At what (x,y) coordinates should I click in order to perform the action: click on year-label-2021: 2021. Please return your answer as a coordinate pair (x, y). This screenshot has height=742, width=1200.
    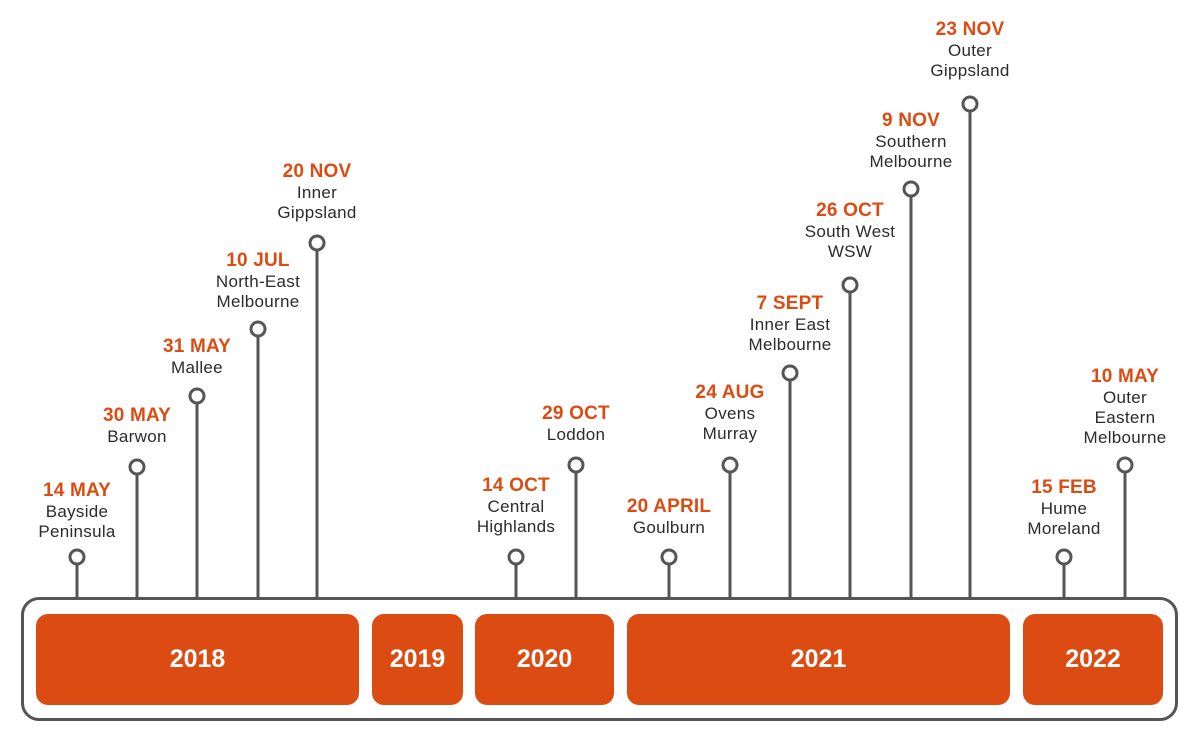
    Looking at the image, I should click on (818, 659).